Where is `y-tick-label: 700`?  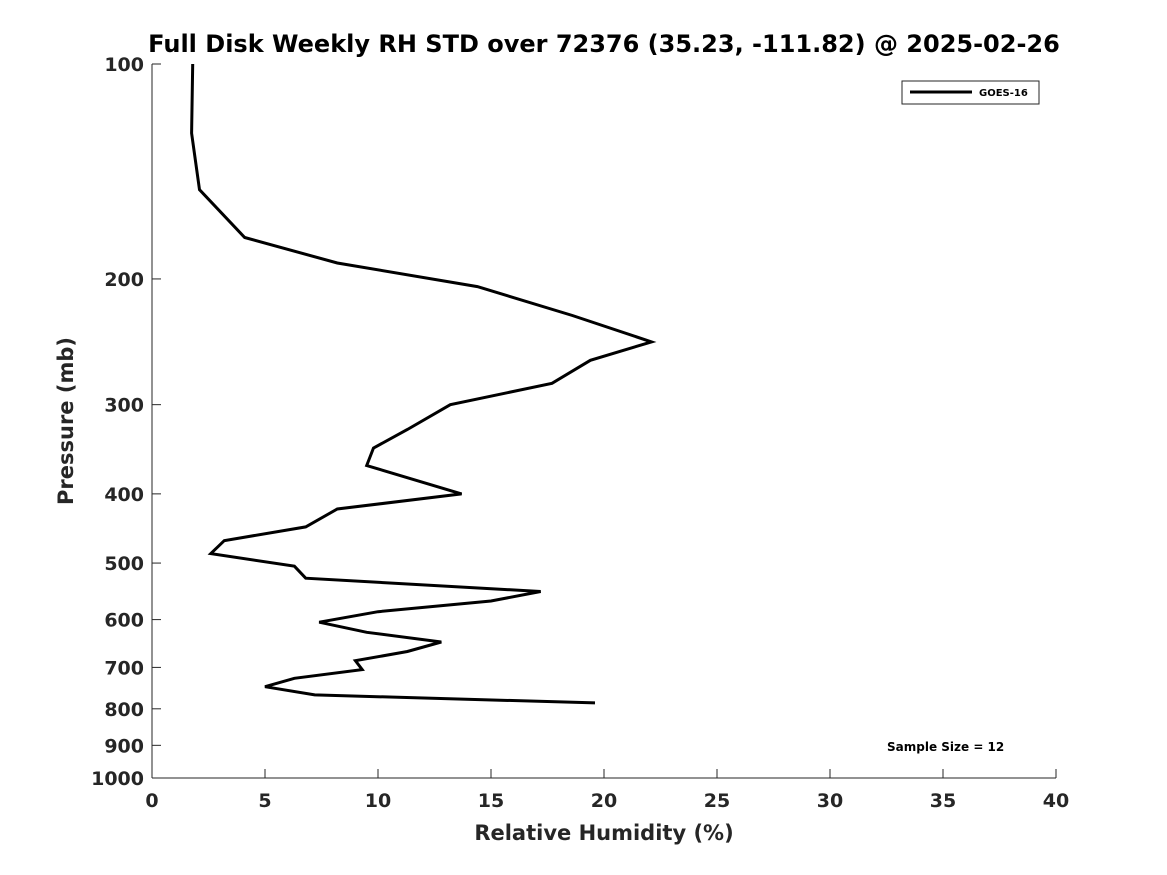
y-tick-label: 700 is located at coordinates (124, 668).